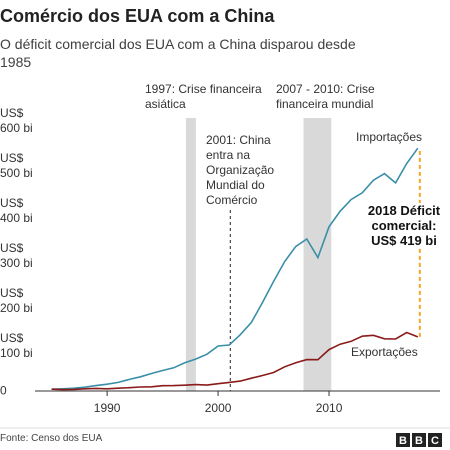  What do you see at coordinates (325, 96) in the screenshot?
I see `period-label: 2007 - 2010: Crise financeira mundial` at bounding box center [325, 96].